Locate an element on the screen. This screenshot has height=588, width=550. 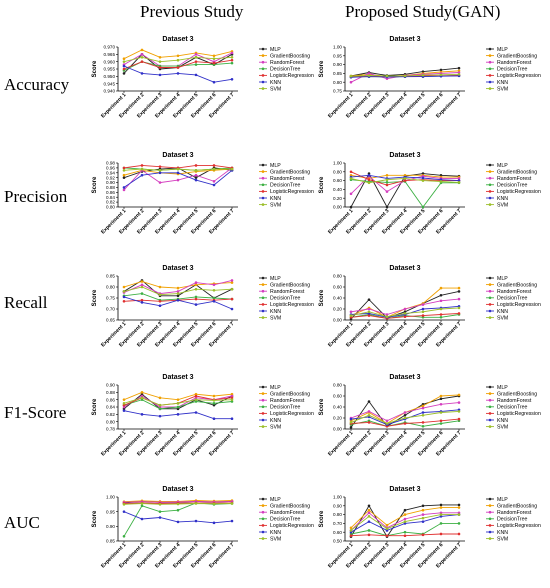
y-tick-label: 0.970 is located at coordinates (110, 47).